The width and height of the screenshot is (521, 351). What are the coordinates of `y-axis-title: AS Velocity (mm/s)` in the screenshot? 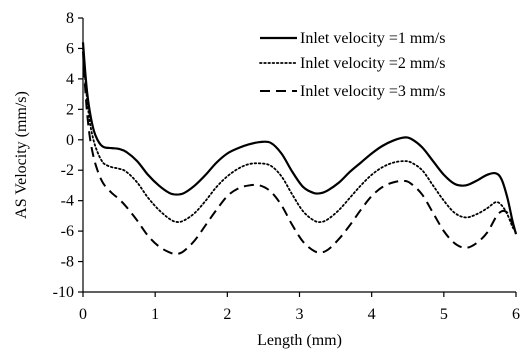 It's located at (21, 155).